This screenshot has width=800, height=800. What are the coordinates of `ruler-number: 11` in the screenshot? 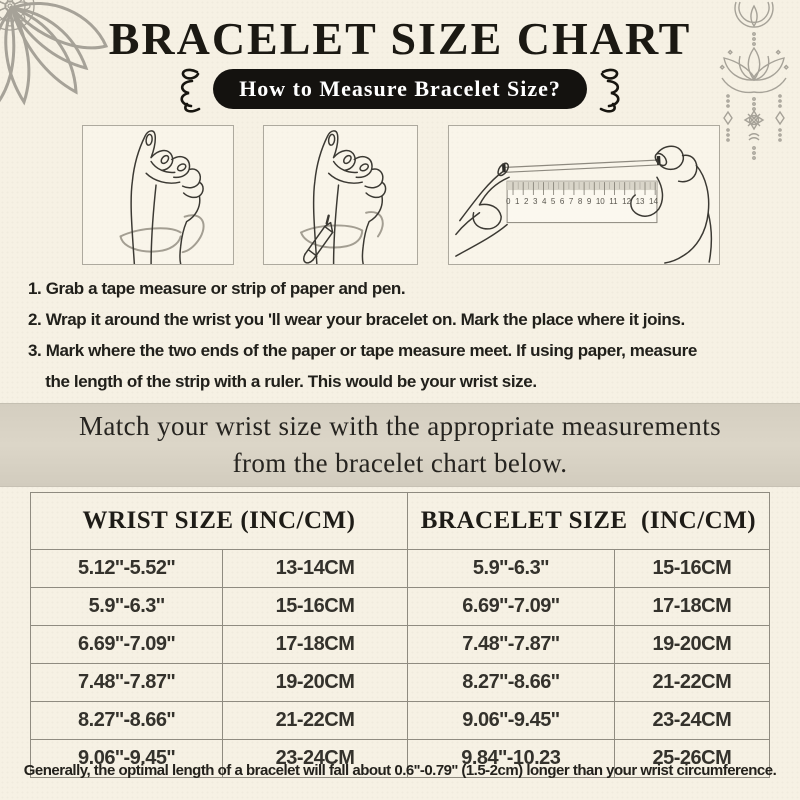 It's located at (613, 201).